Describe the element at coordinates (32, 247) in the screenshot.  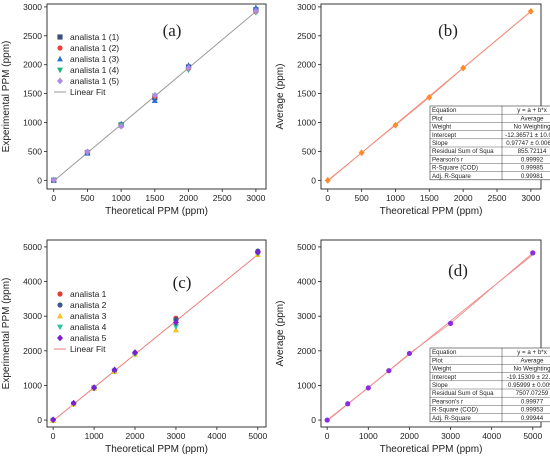
I see `y-tick-label: 5000` at that location.